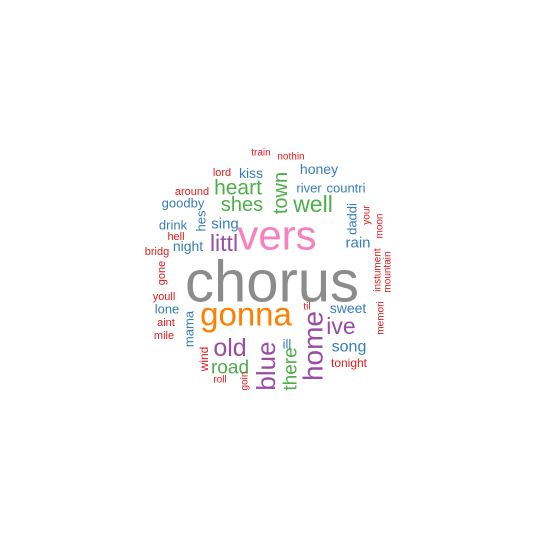 The image size is (548, 555). I want to click on word-mama: mama, so click(189, 328).